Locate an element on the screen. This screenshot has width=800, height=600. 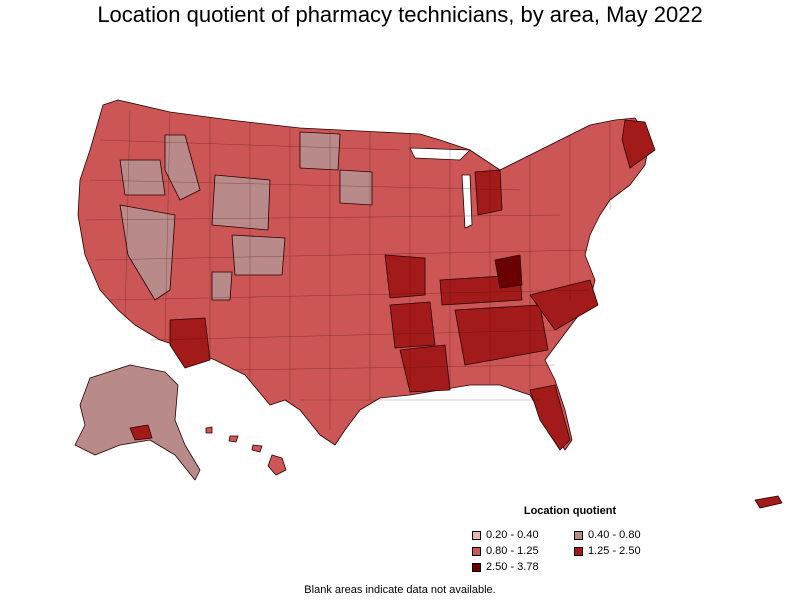
region-alaska-lowmid is located at coordinates (137, 422).